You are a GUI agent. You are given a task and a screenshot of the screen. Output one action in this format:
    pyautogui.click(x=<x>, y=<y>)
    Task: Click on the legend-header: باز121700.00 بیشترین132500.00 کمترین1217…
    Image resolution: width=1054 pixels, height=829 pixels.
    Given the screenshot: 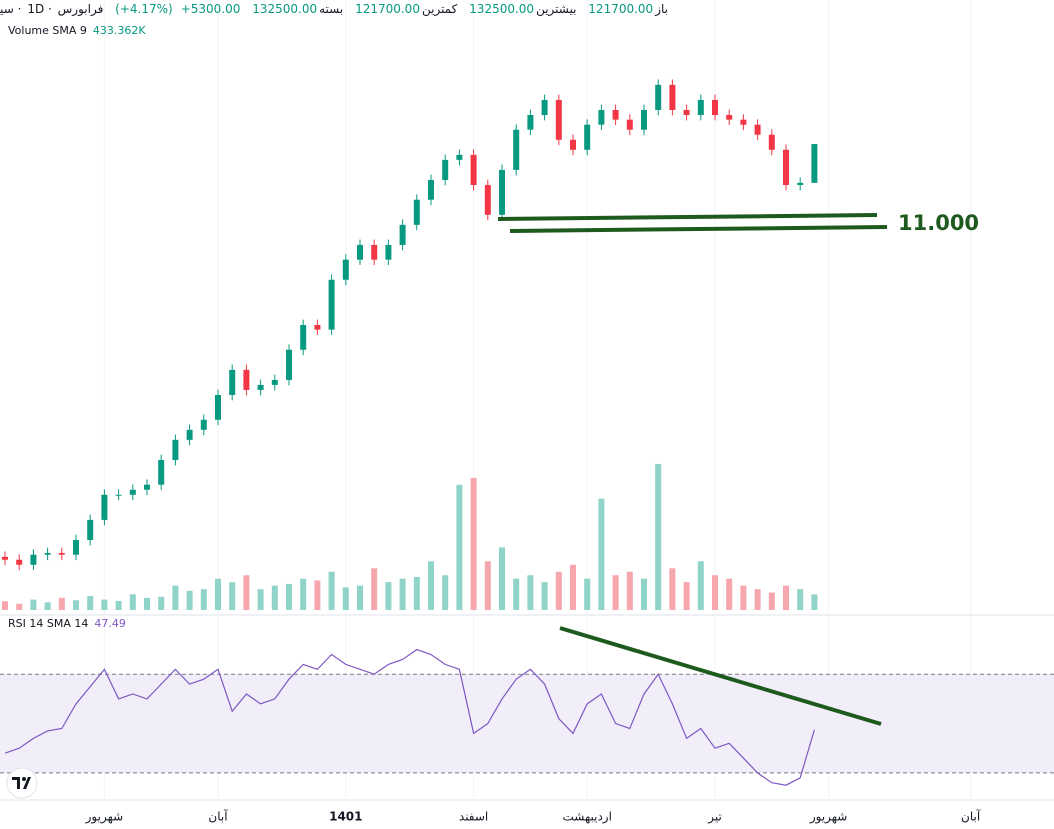 What is the action you would take?
    pyautogui.click(x=334, y=9)
    